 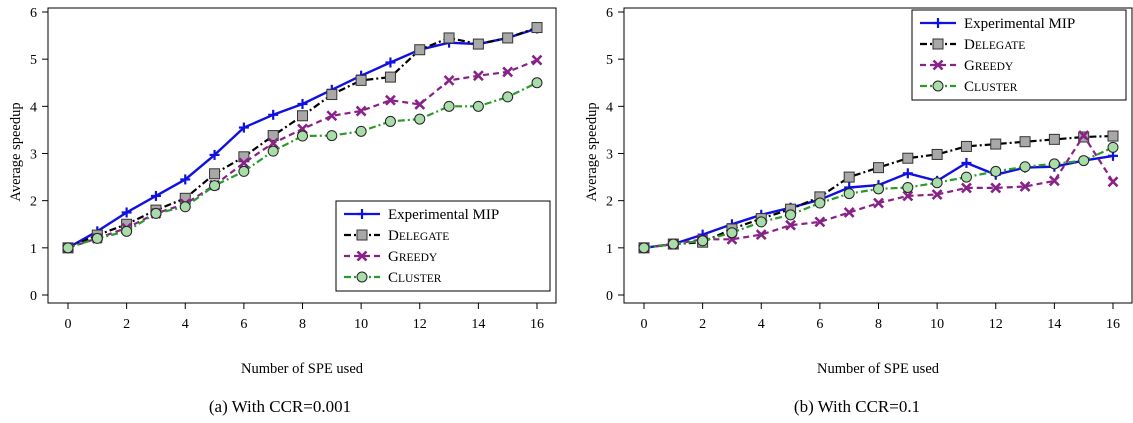 What do you see at coordinates (33, 155) in the screenshot?
I see `panel-a-ytick-label: 3` at bounding box center [33, 155].